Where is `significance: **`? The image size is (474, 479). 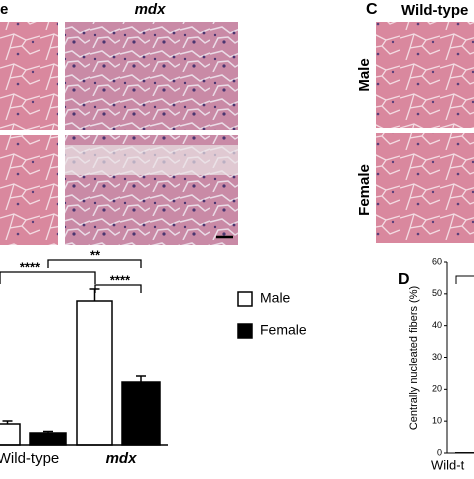
significance: ** is located at coordinates (95, 254).